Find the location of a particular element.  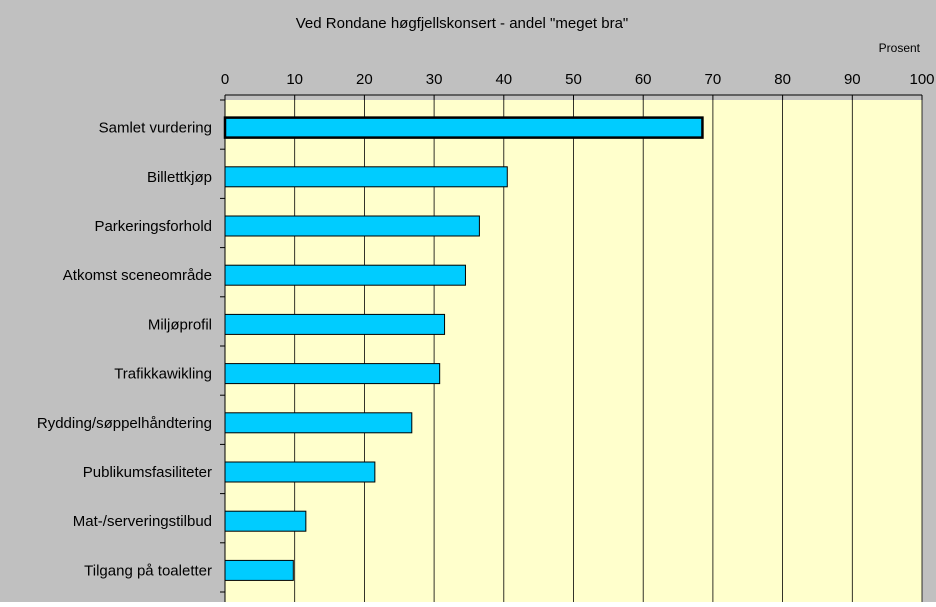

x-tick-label: 100 is located at coordinates (921, 79).